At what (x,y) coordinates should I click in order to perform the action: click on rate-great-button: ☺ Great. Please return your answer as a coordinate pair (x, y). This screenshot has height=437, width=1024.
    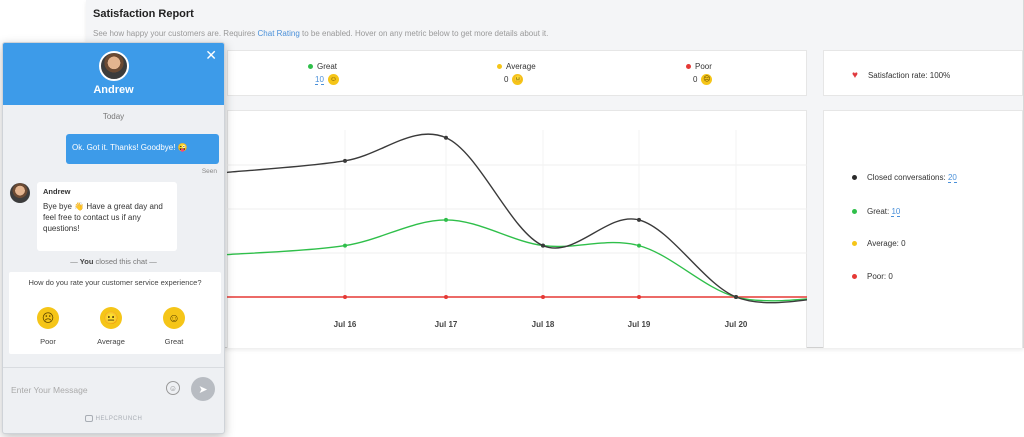
    Looking at the image, I should click on (174, 326).